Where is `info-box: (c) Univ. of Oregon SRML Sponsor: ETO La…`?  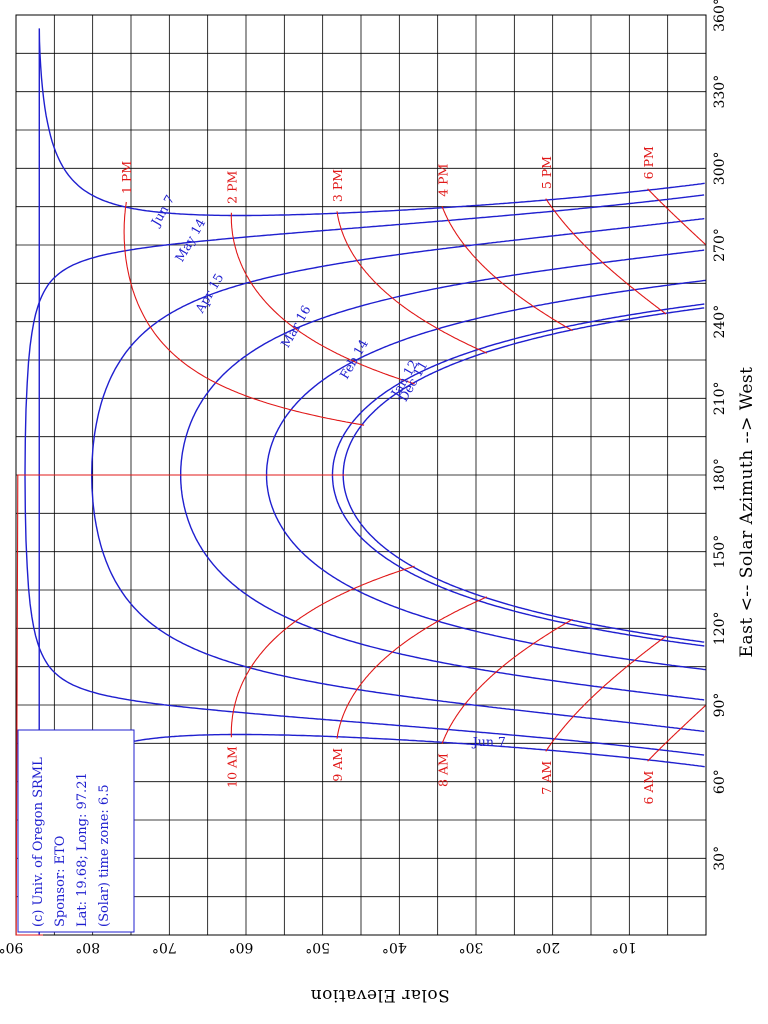 info-box: (c) Univ. of Oregon SRML Sponsor: ETO La… is located at coordinates (76, 831).